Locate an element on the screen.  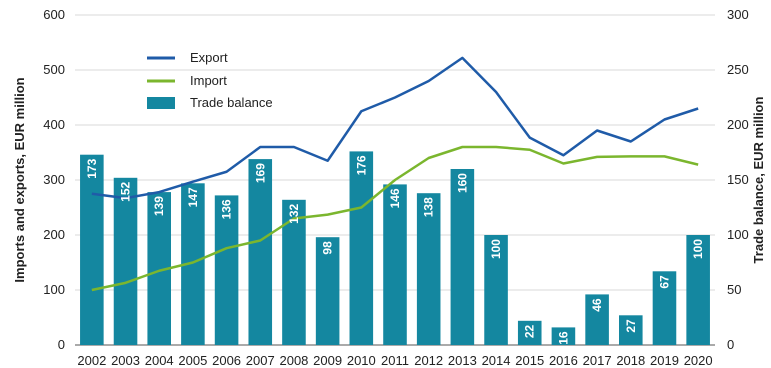
legend-import-label: Import is located at coordinates (208, 80).